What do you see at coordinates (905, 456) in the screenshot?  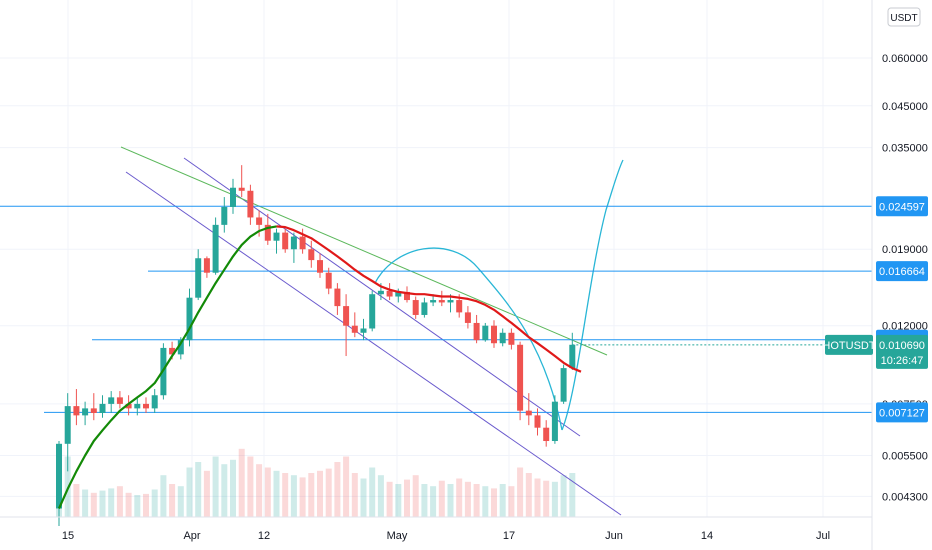 I see `y-tick-label: 0.005500` at bounding box center [905, 456].